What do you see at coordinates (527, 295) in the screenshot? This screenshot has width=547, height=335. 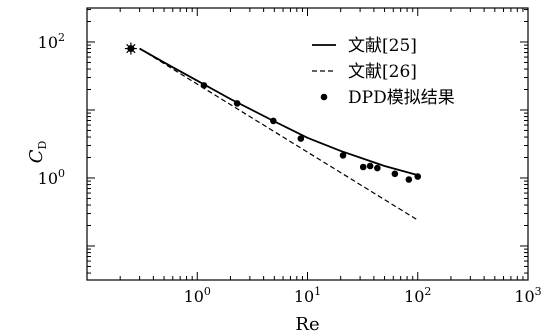 I see `x-tick-label: 10³` at bounding box center [527, 295].